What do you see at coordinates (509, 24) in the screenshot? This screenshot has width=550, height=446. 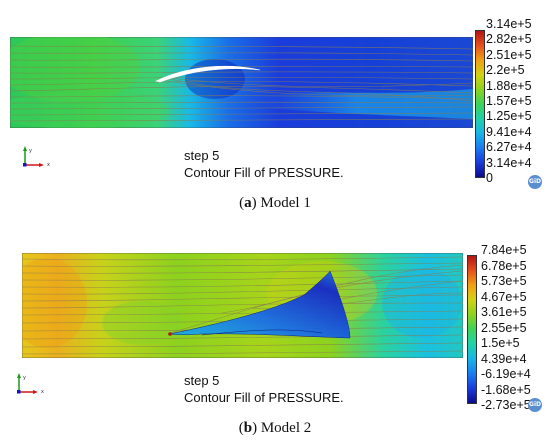 I see `model1-colorbar-label: 3.14e+5` at bounding box center [509, 24].